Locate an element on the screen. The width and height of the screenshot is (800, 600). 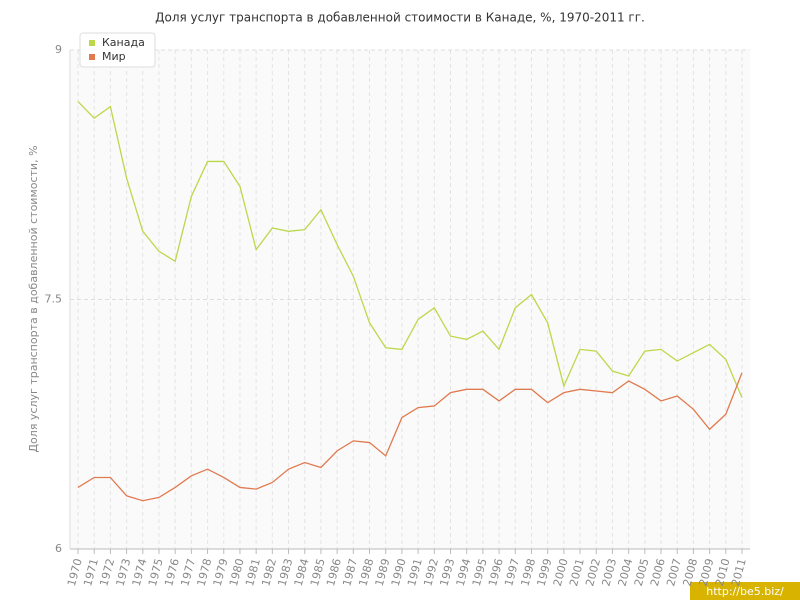
legend-box is located at coordinates (117, 50).